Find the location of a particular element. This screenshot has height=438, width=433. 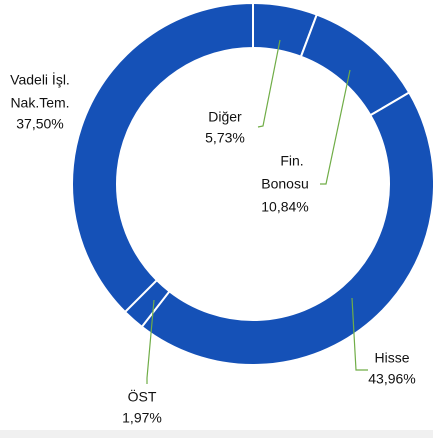

slice-label: ÖST is located at coordinates (142, 396).